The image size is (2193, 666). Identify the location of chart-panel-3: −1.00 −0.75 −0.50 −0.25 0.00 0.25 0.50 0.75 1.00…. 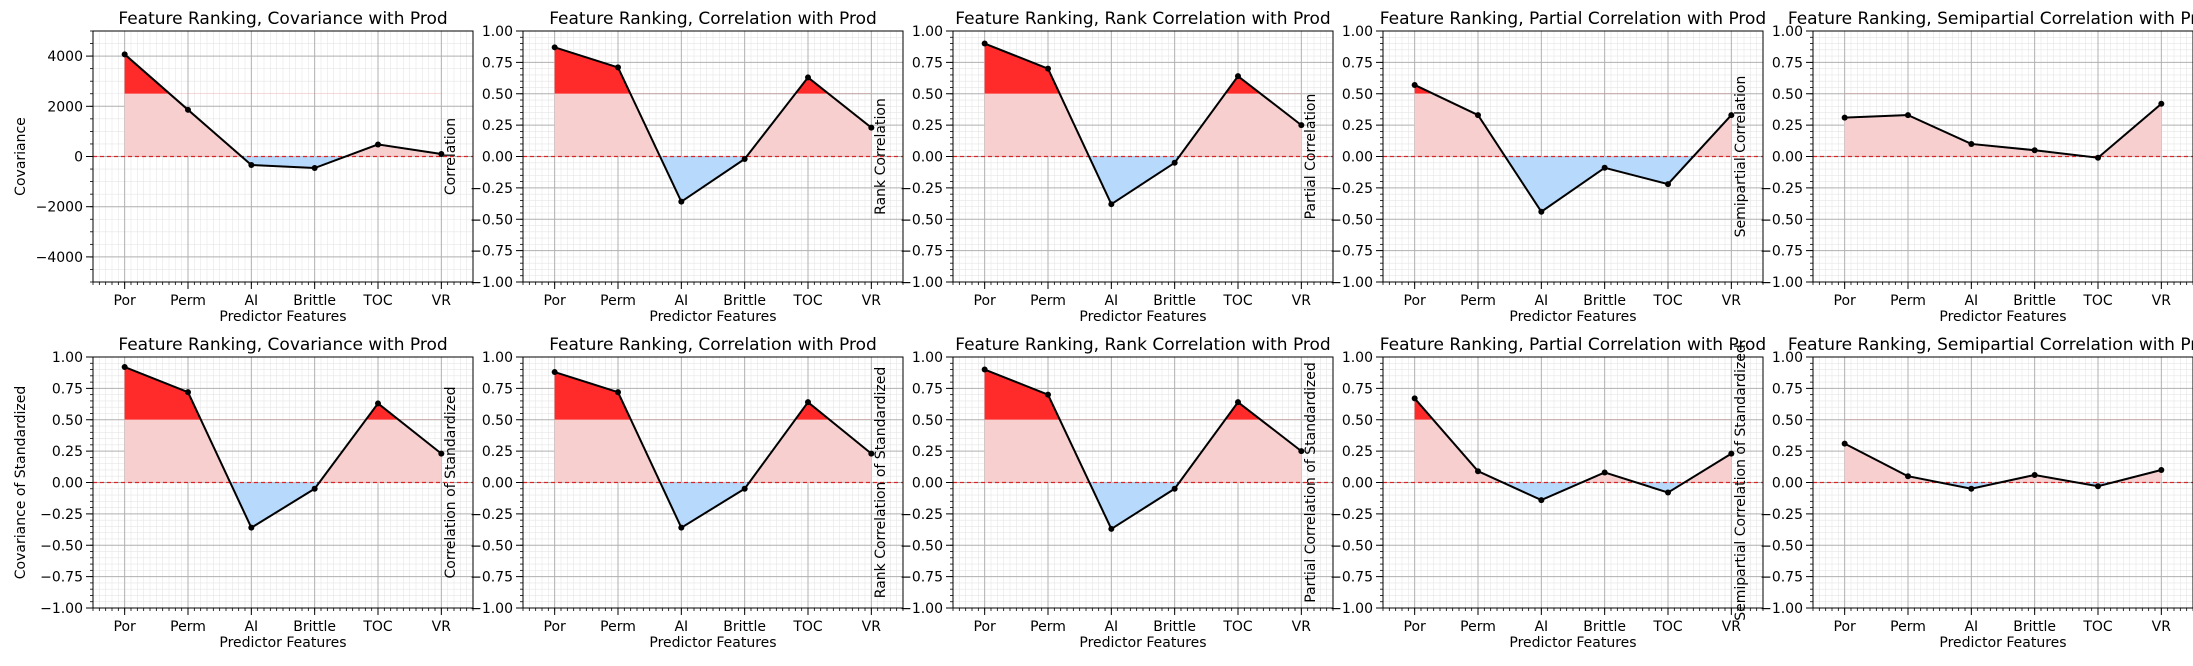
(1103, 167).